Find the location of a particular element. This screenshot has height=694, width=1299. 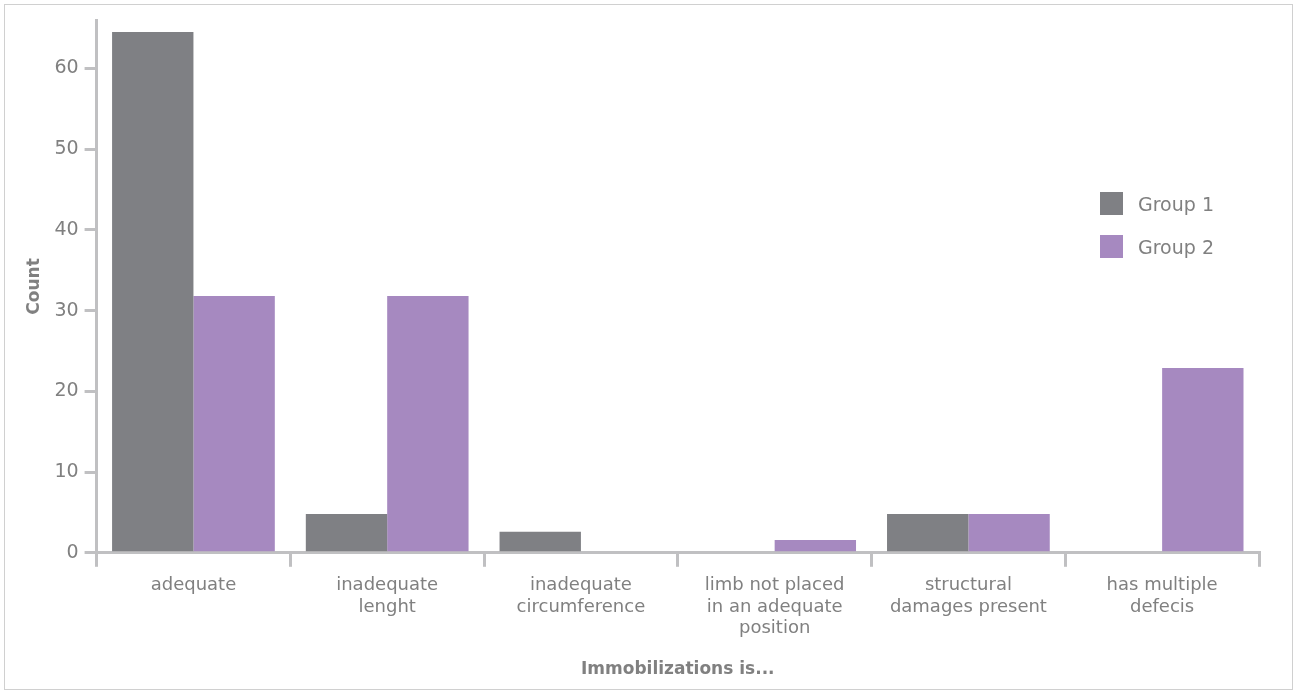

x-tick-label: has multiple defecis is located at coordinates (1162, 594).